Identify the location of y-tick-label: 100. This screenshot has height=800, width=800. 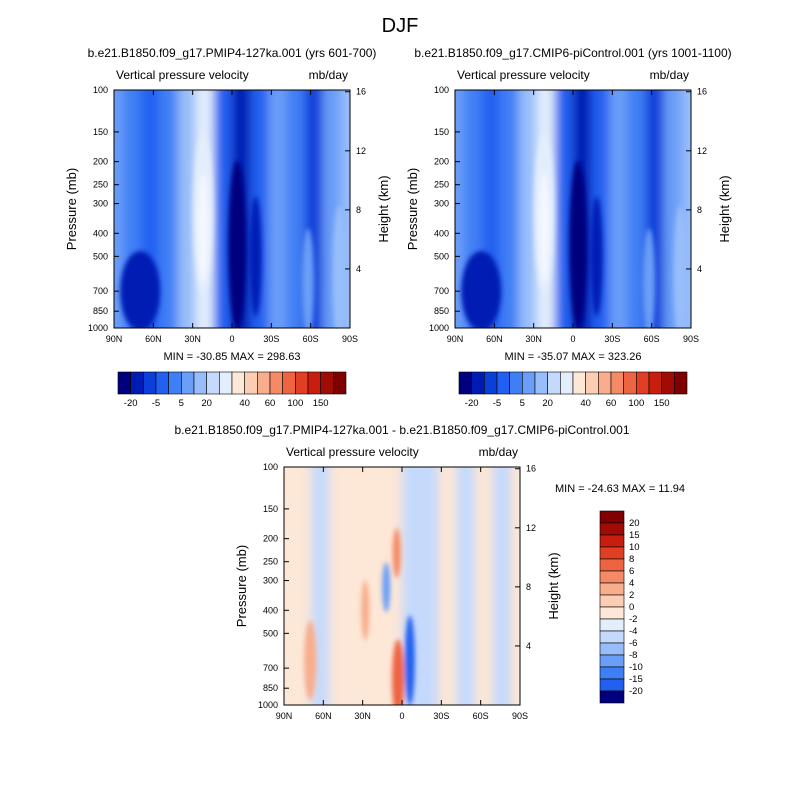
(100, 90).